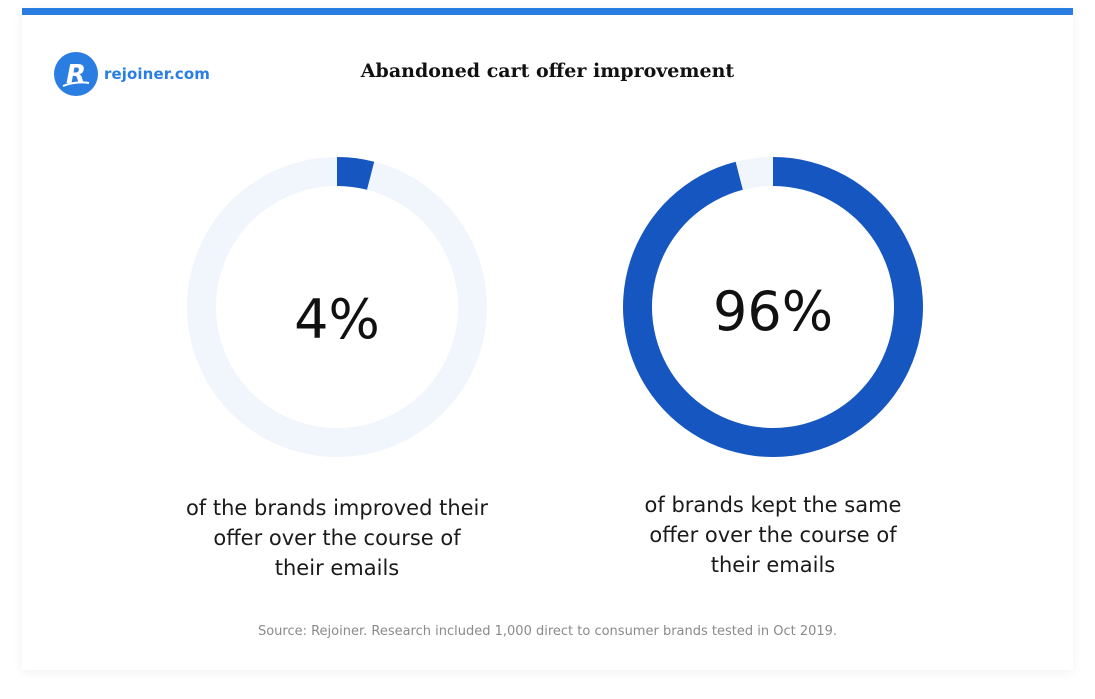 The width and height of the screenshot is (1095, 699). I want to click on logo-text: rejoiner.com, so click(157, 74).